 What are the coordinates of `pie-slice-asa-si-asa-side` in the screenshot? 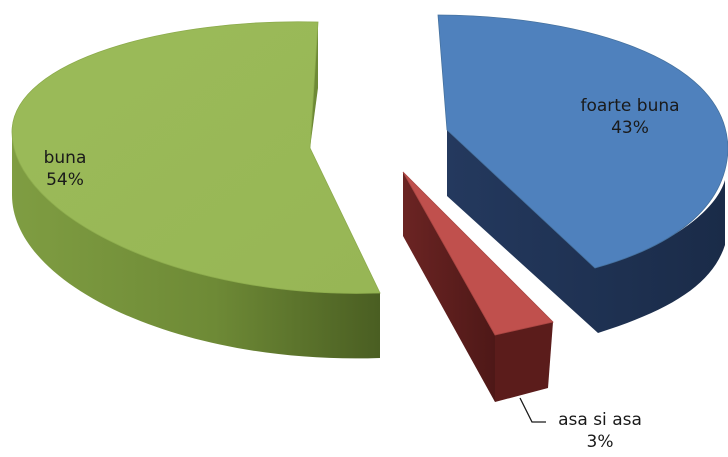 It's located at (449, 287).